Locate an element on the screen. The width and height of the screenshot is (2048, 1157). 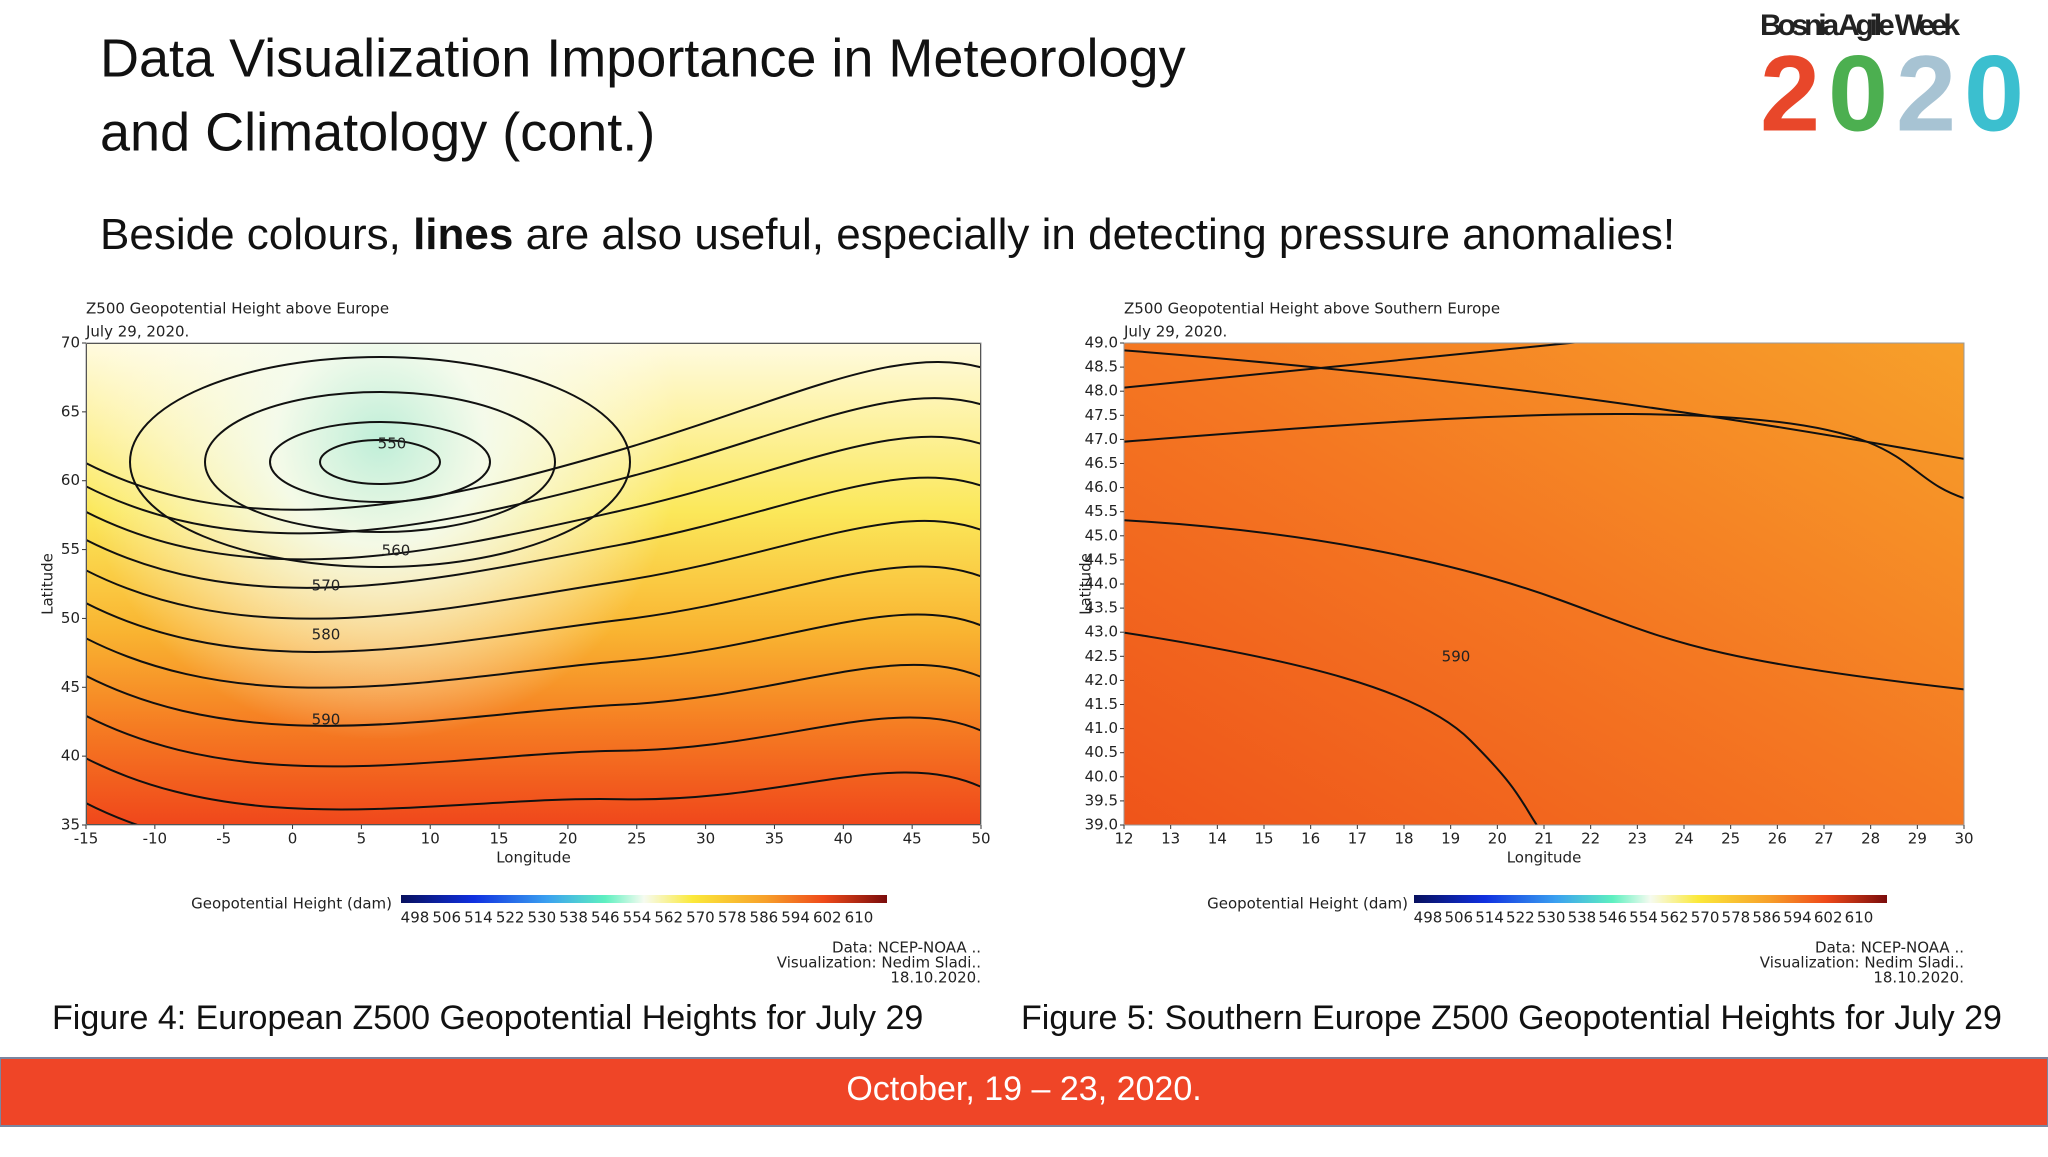
logo-digit: 0 is located at coordinates (1858, 93).